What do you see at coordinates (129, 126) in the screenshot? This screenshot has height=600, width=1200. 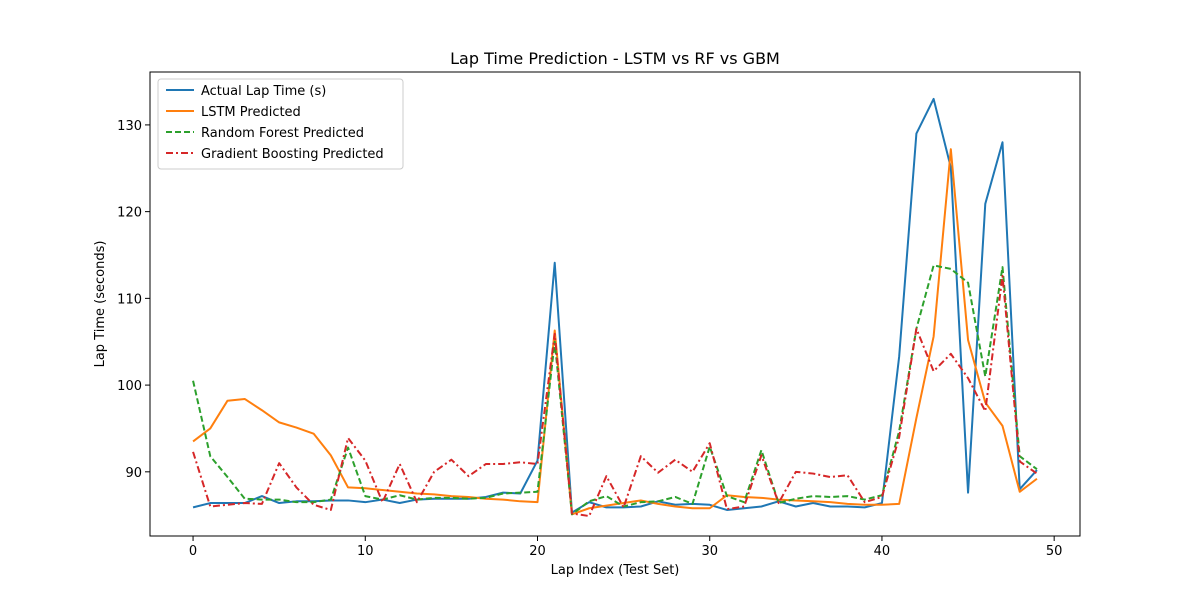 I see `y-tick-label: 130` at bounding box center [129, 126].